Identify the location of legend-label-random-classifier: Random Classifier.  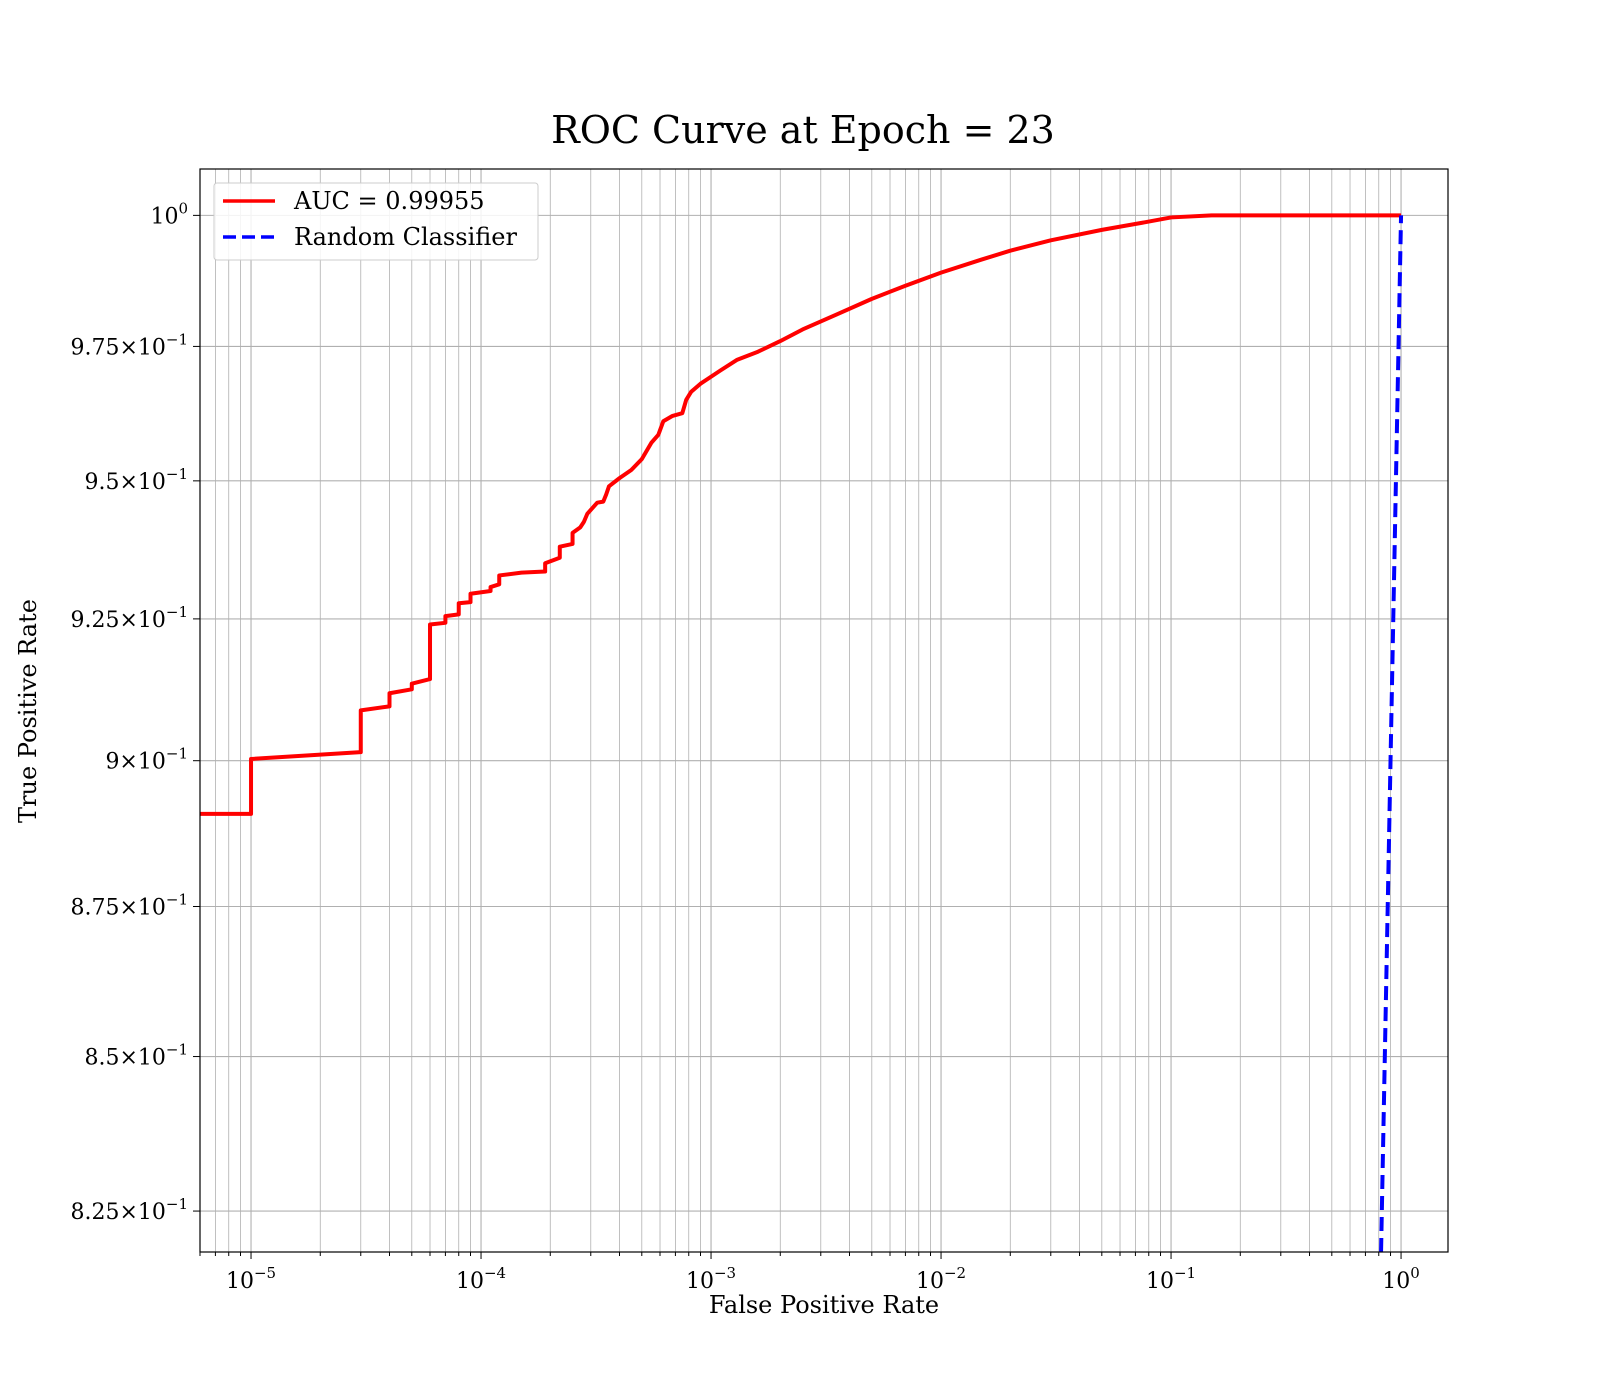
(405, 237).